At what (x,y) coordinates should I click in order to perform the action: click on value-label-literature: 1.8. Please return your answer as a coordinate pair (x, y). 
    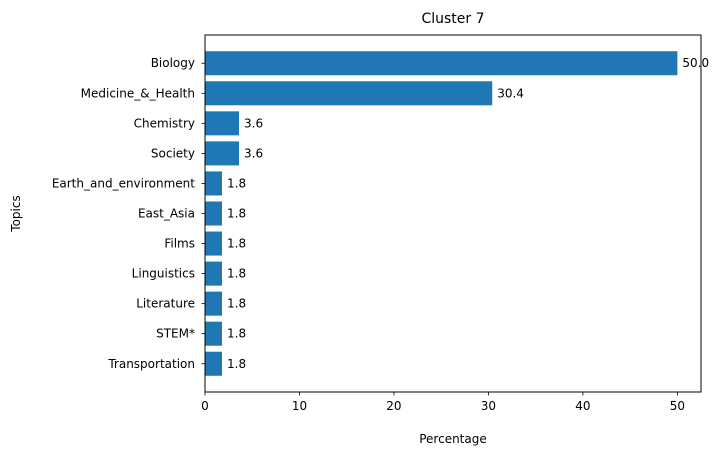
    Looking at the image, I should click on (236, 304).